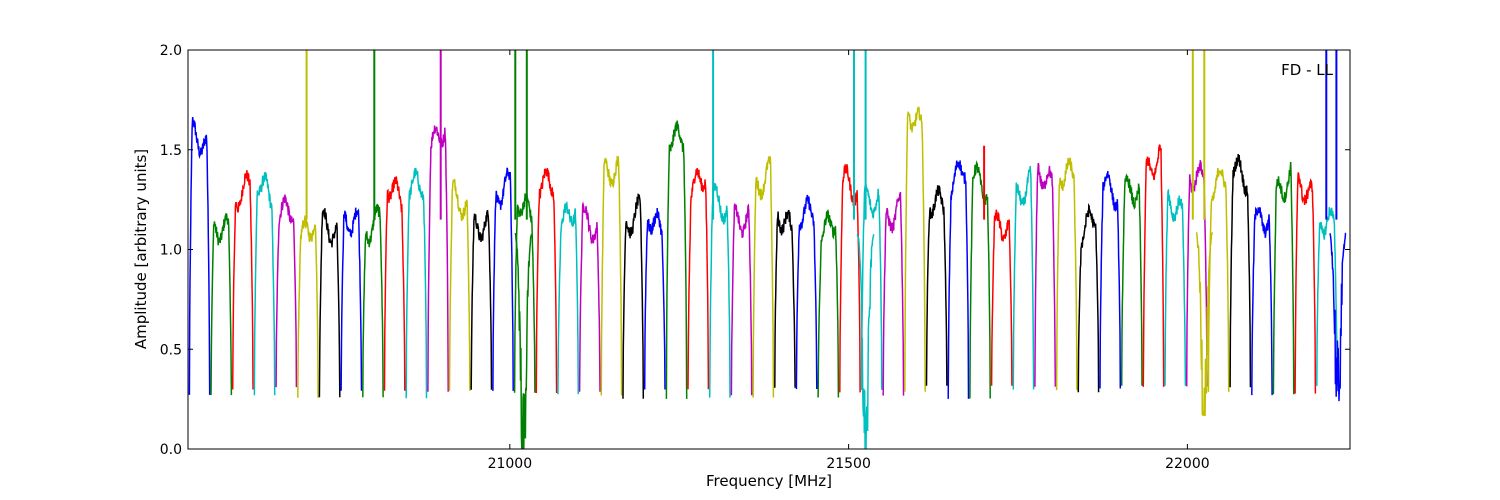 Image resolution: width=1500 pixels, height=500 pixels. I want to click on y-axis-title: Amplitude [arbitrary units], so click(141, 249).